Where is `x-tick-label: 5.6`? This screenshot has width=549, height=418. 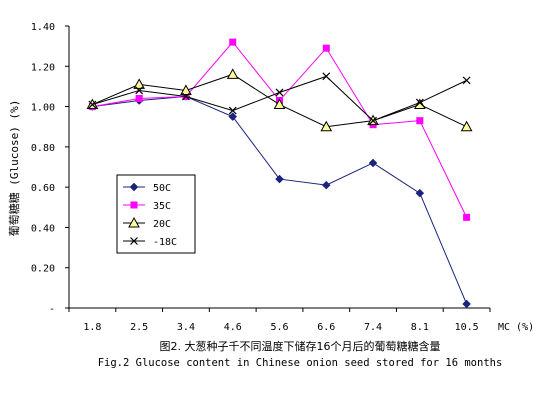 x-tick-label: 5.6 is located at coordinates (279, 327).